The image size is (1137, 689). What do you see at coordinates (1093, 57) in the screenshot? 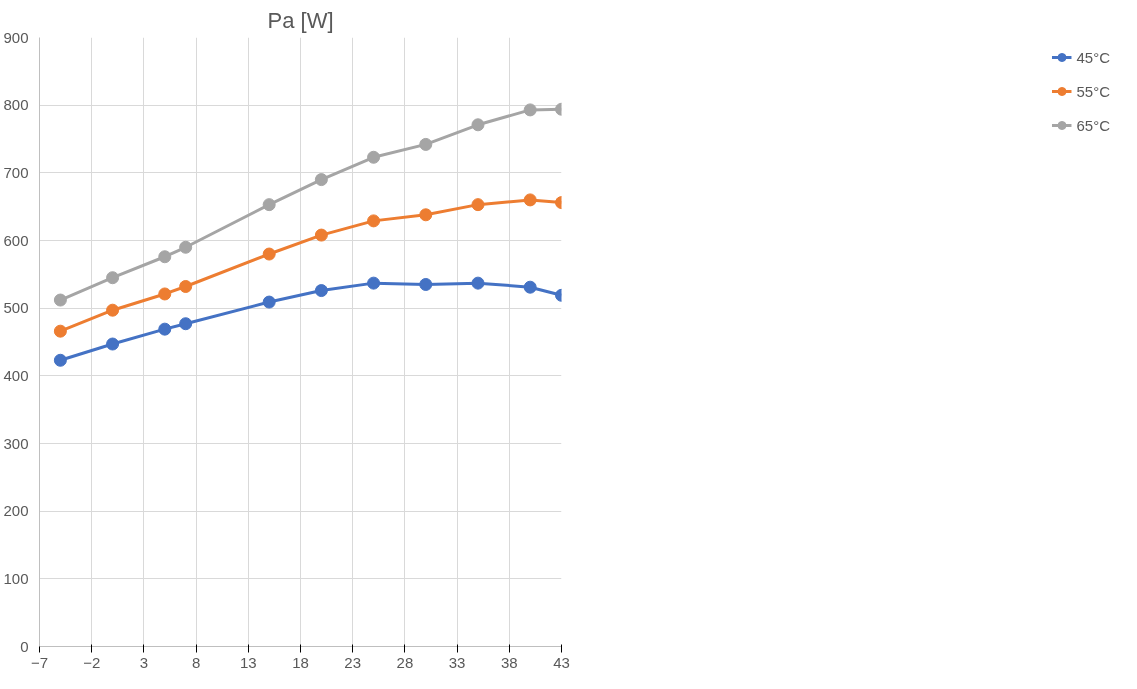
I see `legend-label: 45°C` at bounding box center [1093, 57].